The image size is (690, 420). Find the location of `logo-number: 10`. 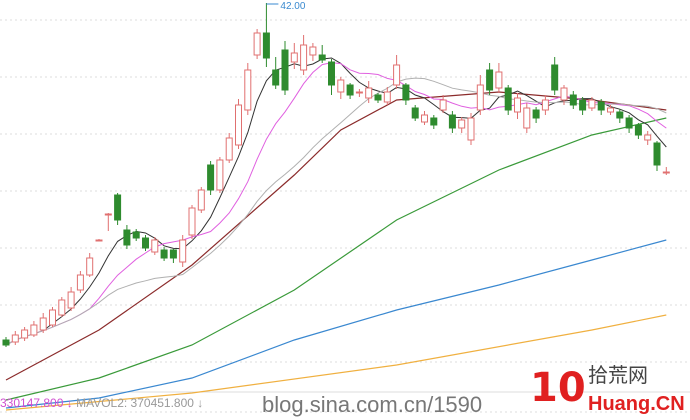

logo-number: 10 is located at coordinates (558, 388).